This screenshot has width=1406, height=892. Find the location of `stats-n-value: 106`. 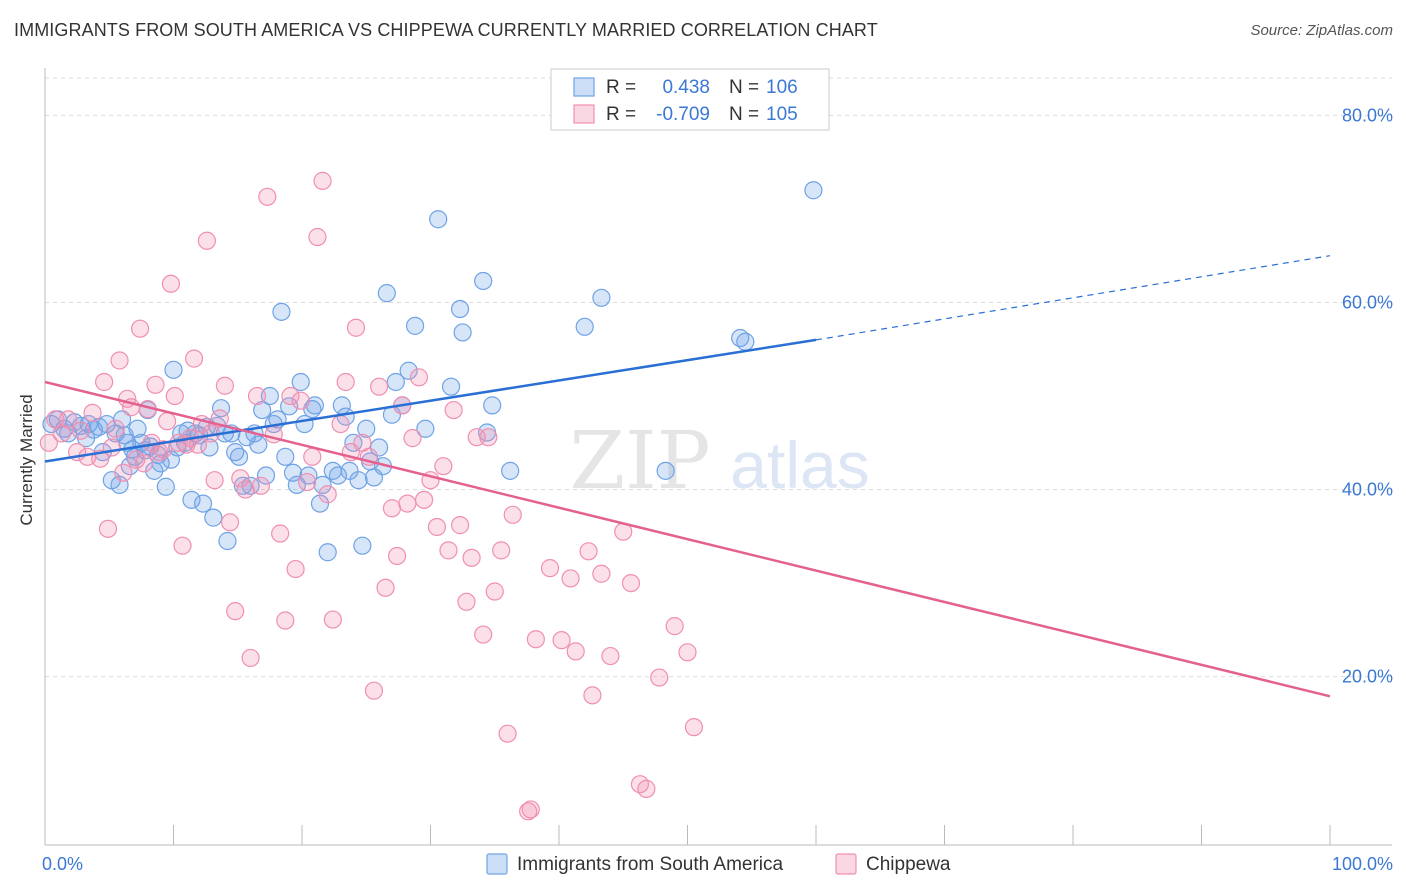

stats-n-value: 106 is located at coordinates (782, 87).